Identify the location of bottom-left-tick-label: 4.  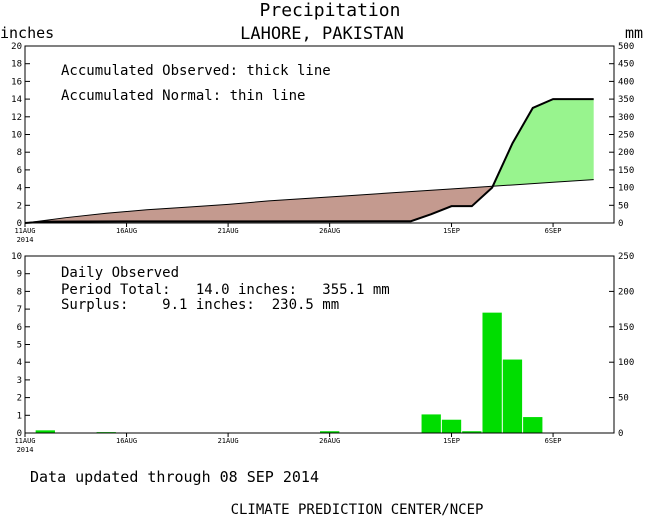
(19, 363).